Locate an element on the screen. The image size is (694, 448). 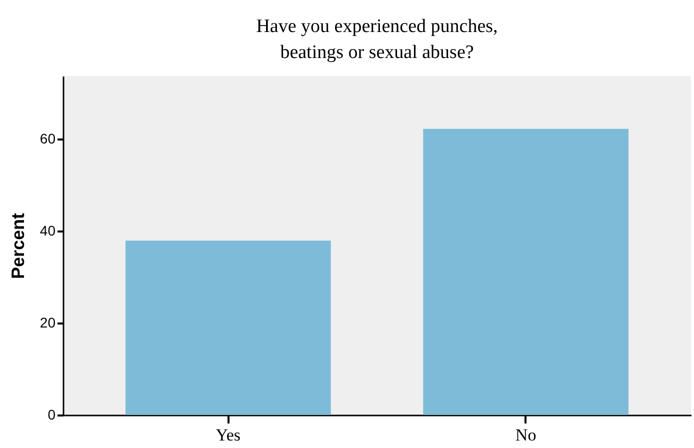
y-tick-label: 0 is located at coordinates (52, 414).